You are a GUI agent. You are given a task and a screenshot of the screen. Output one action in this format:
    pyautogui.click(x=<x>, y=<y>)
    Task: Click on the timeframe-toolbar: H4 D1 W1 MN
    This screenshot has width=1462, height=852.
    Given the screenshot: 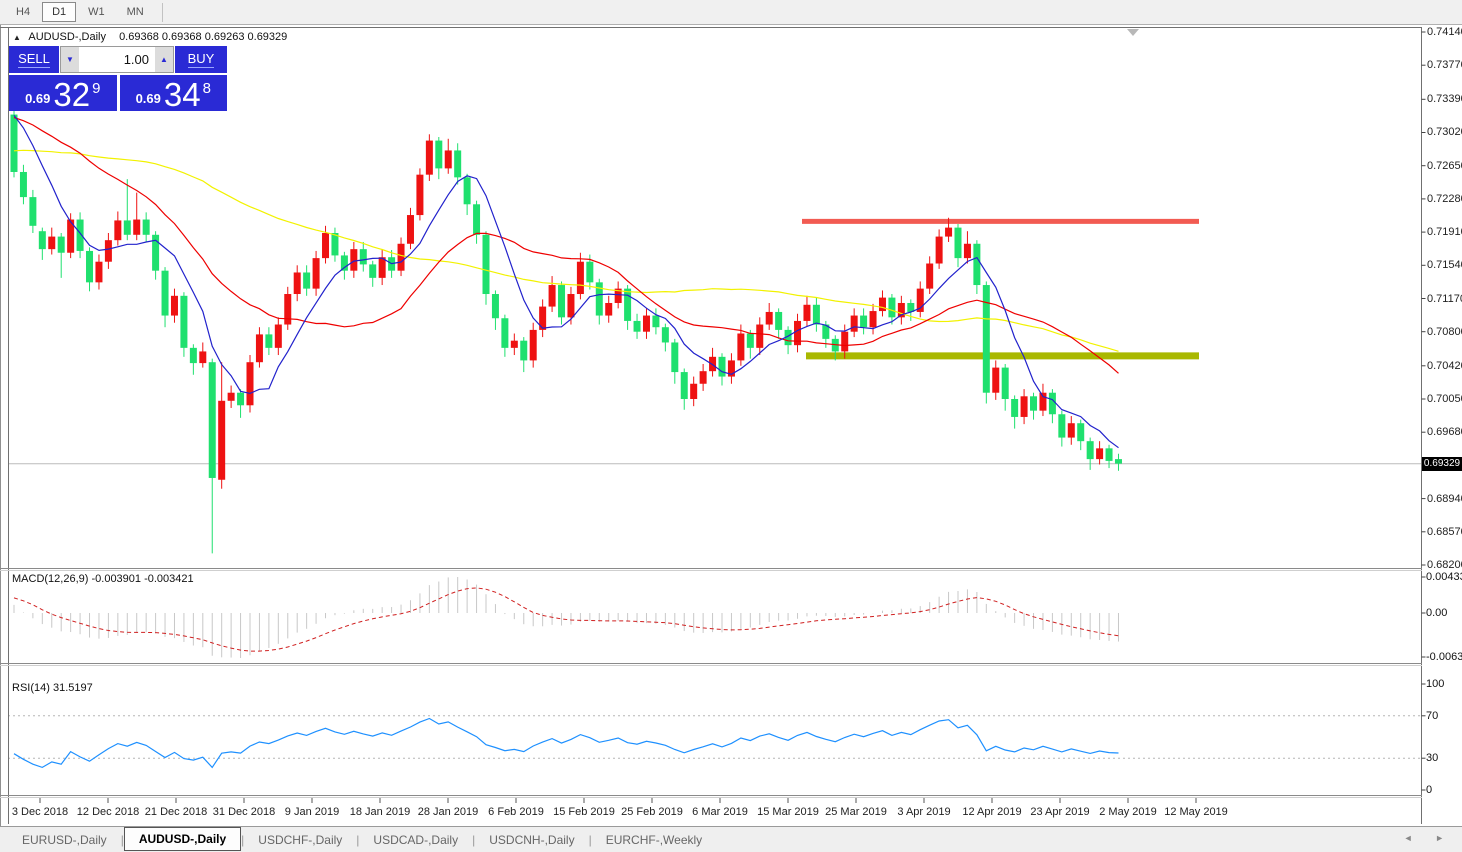 What is the action you would take?
    pyautogui.click(x=731, y=12)
    